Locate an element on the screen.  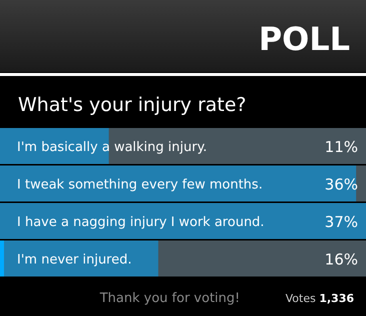
chart-subtitle: What's your injury rate? is located at coordinates (132, 105).